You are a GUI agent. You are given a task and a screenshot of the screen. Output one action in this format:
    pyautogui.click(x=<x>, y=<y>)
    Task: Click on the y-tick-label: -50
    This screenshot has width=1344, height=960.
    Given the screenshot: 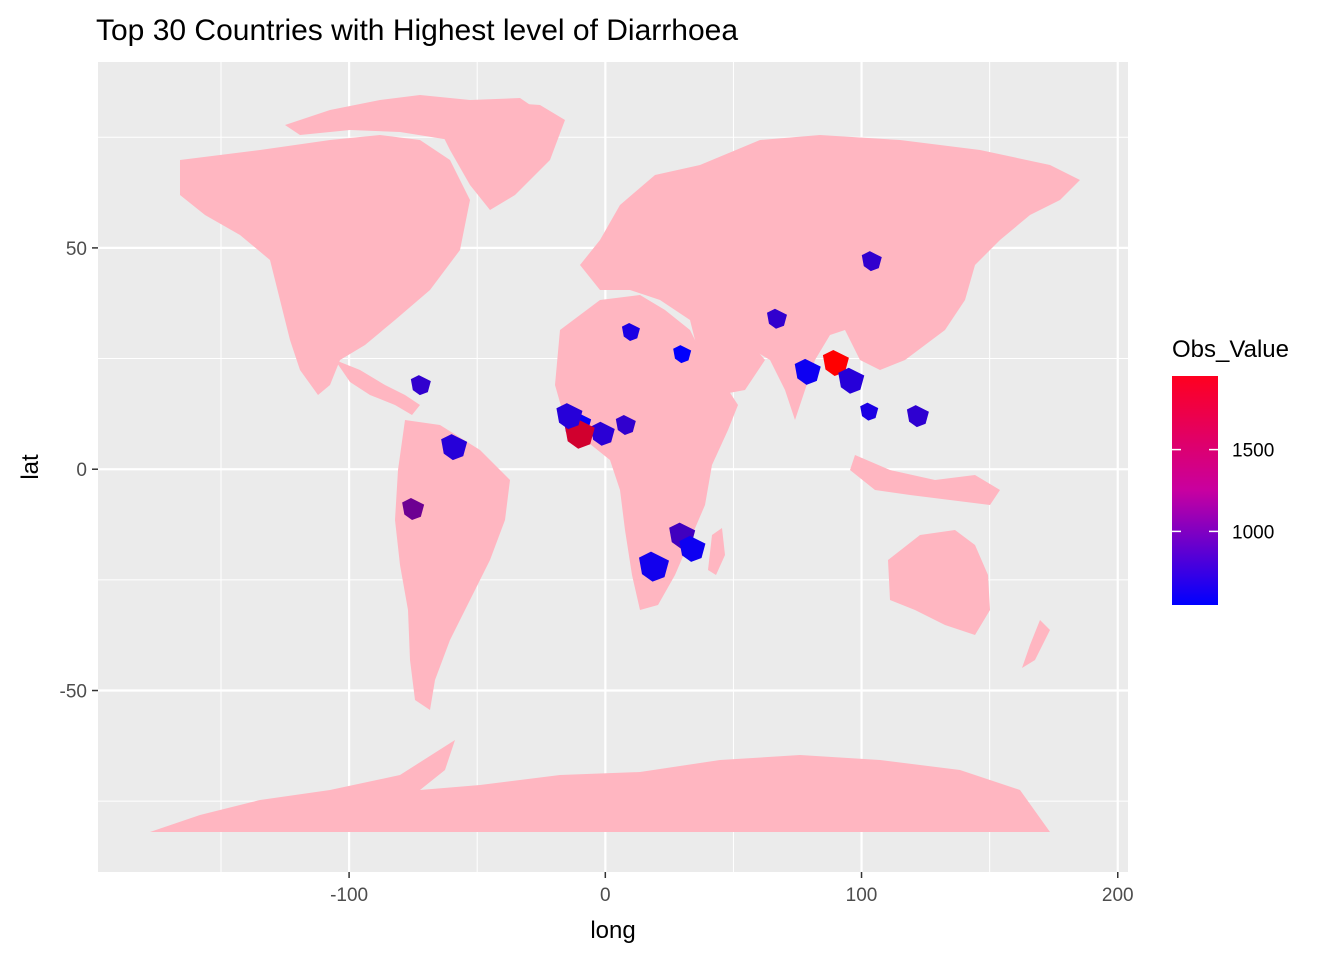 What is the action you would take?
    pyautogui.click(x=73, y=692)
    